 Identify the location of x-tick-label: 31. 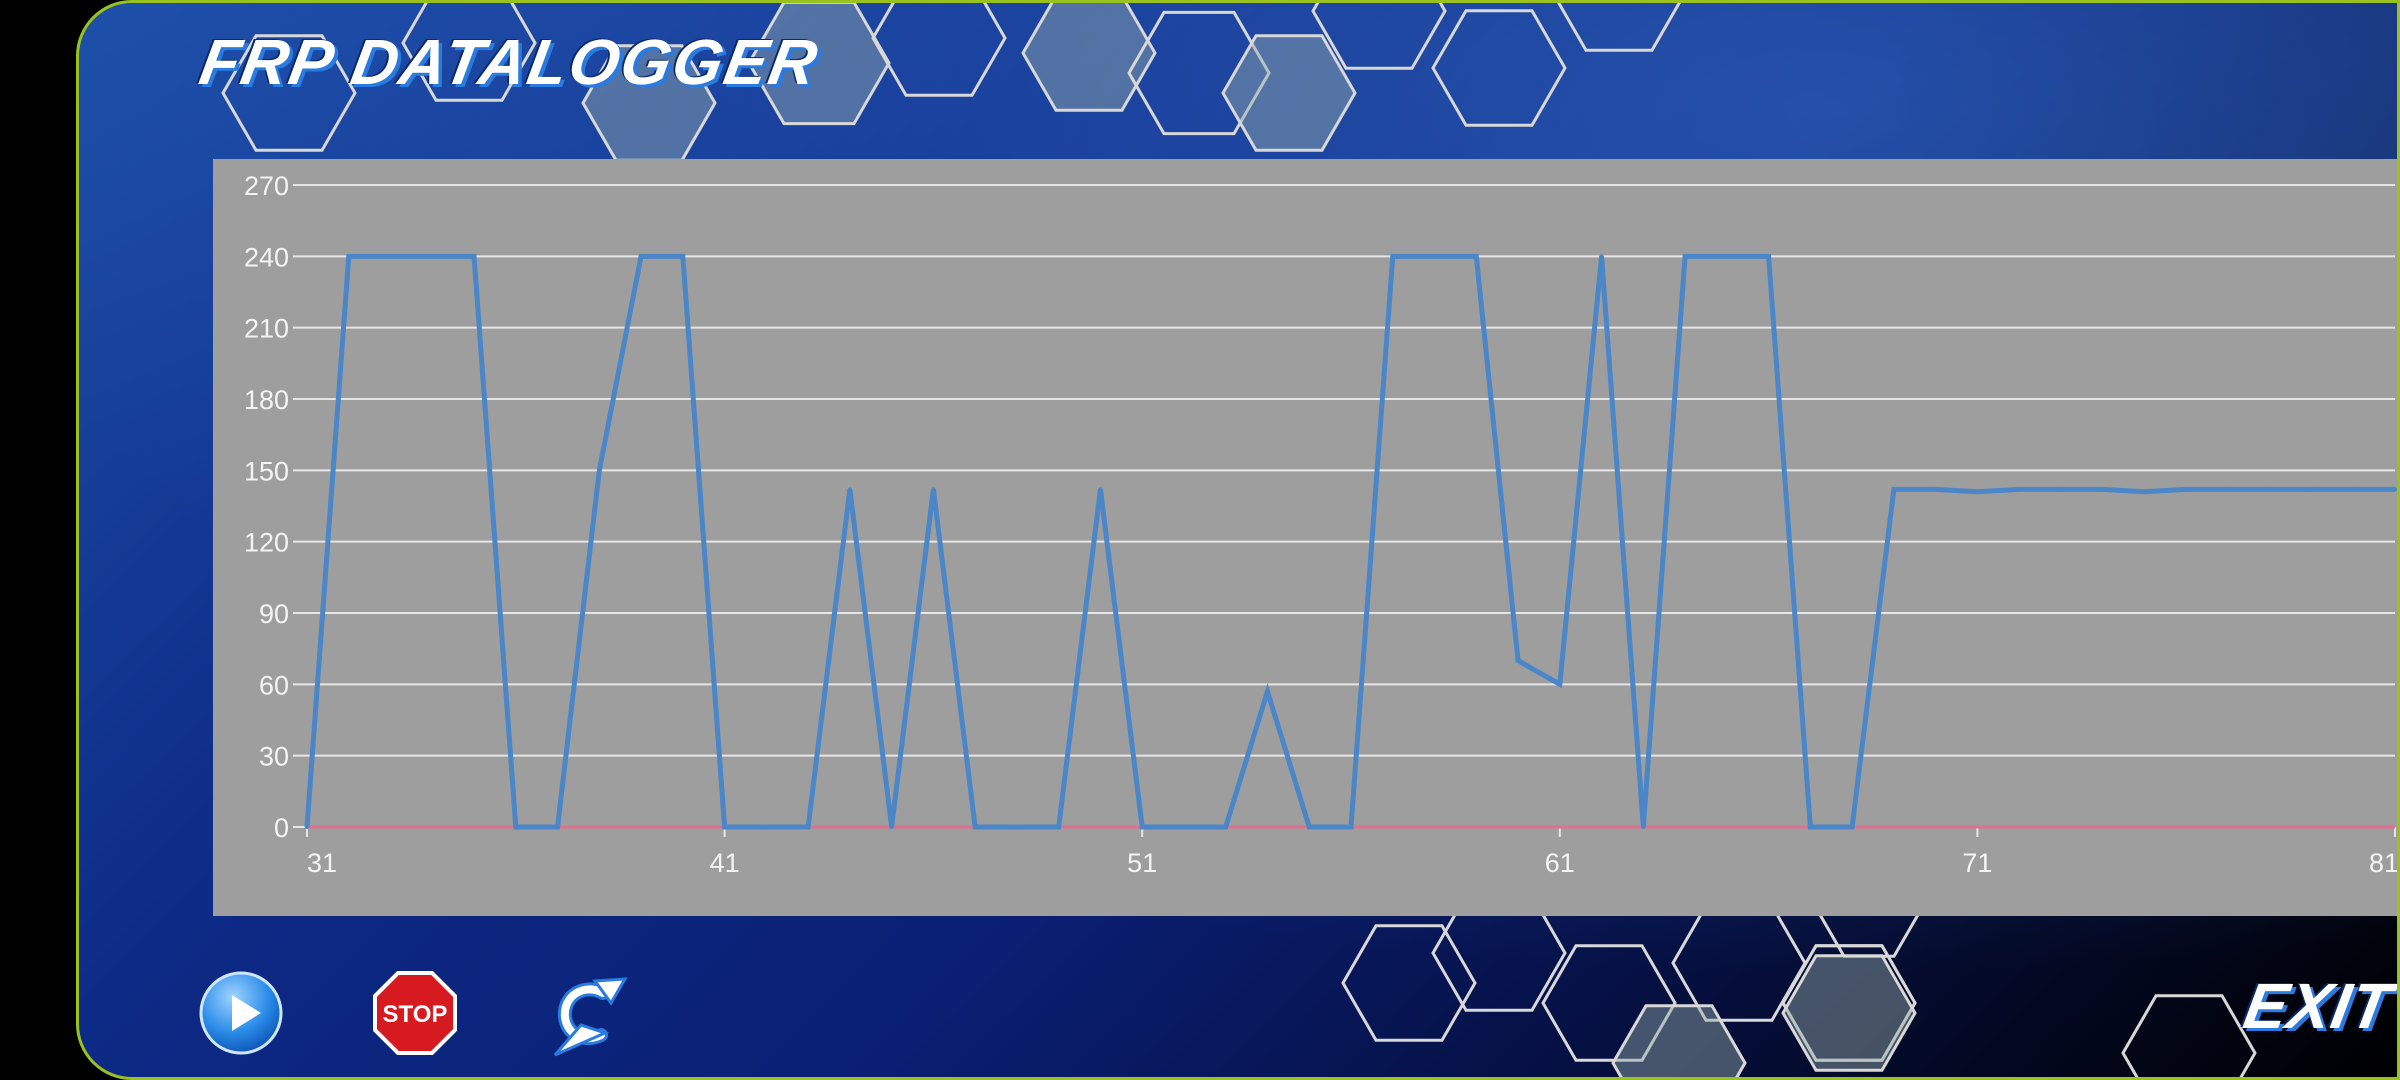
(322, 863).